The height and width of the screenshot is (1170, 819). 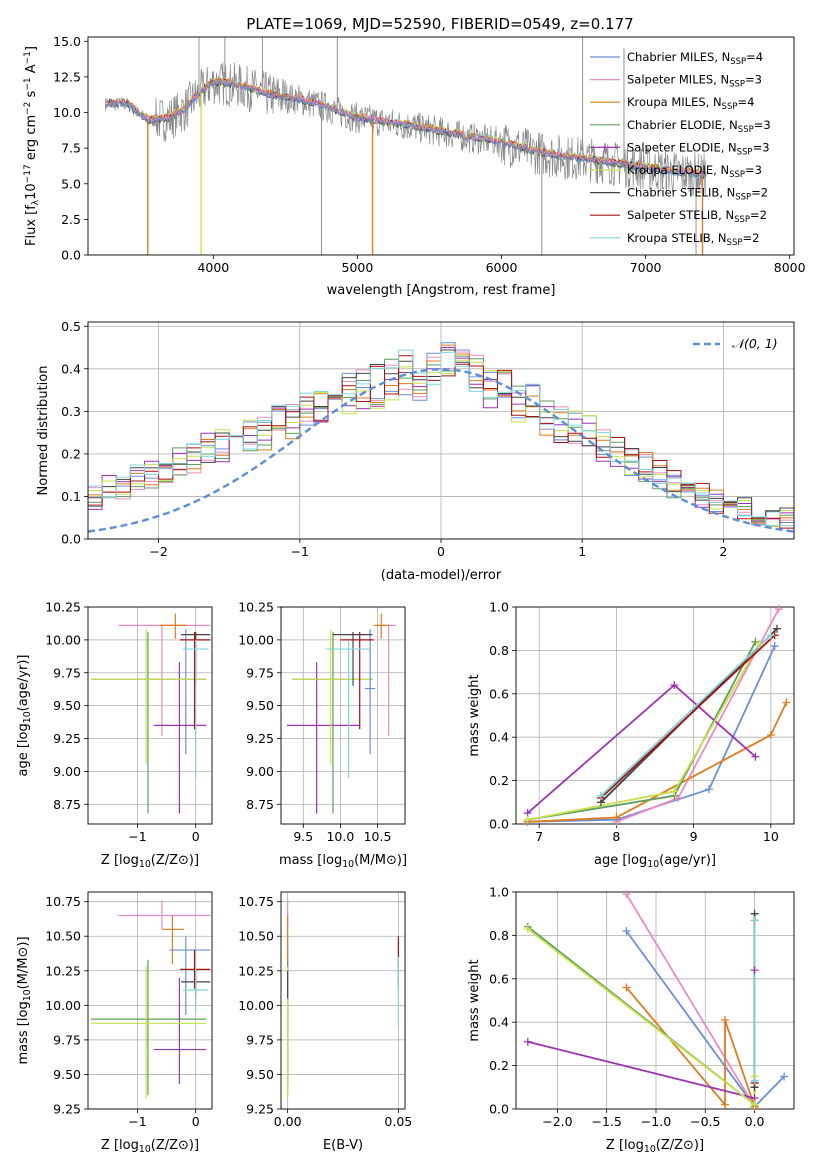 I want to click on y-tick-label: 10.25, so click(x=63, y=607).